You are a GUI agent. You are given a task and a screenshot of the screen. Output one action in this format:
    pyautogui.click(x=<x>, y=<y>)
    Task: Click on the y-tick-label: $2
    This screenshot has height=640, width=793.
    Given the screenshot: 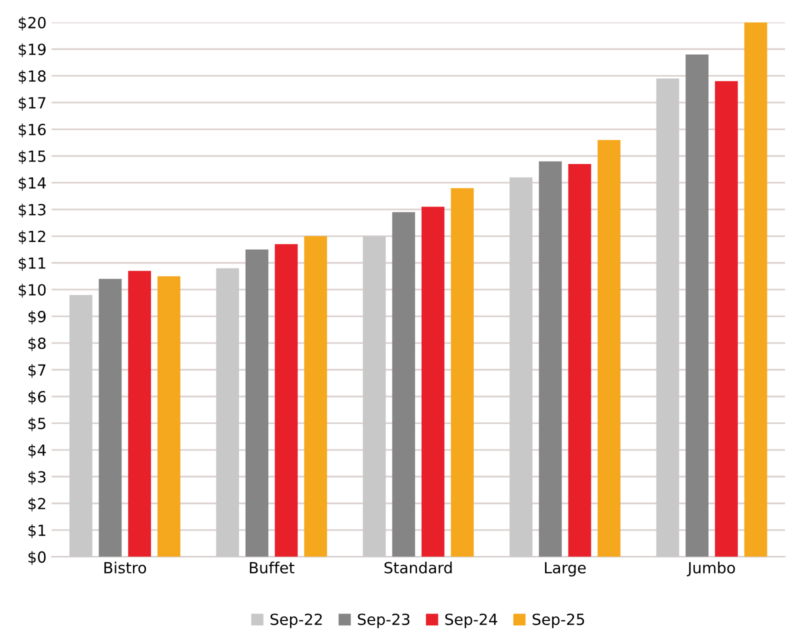 What is the action you would take?
    pyautogui.click(x=37, y=505)
    